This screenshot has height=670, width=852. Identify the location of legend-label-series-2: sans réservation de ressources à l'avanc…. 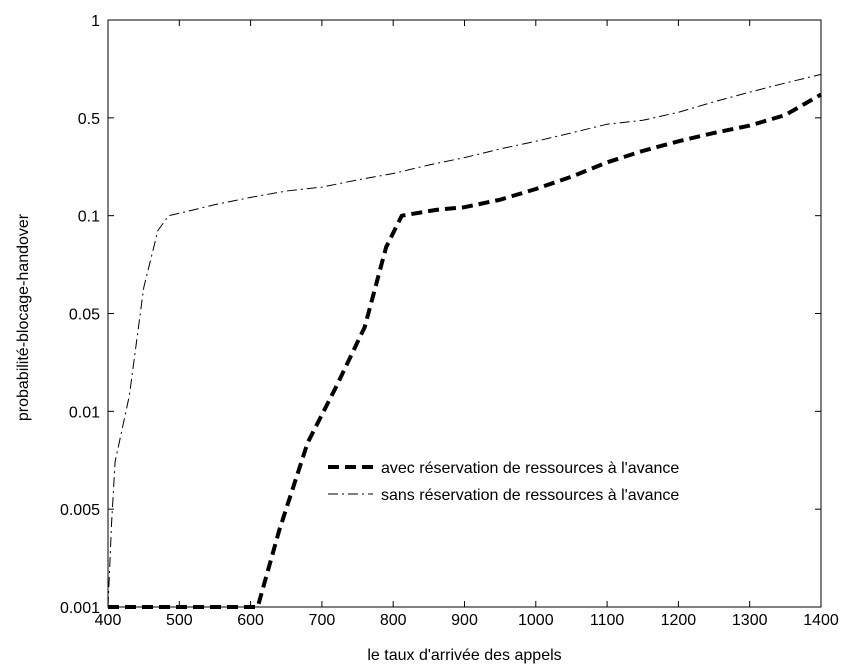
(530, 495).